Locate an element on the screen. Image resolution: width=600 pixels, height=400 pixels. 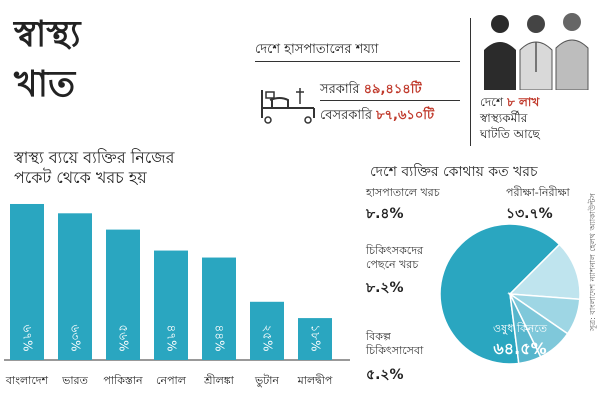
section-divider is located at coordinates (470, 82).